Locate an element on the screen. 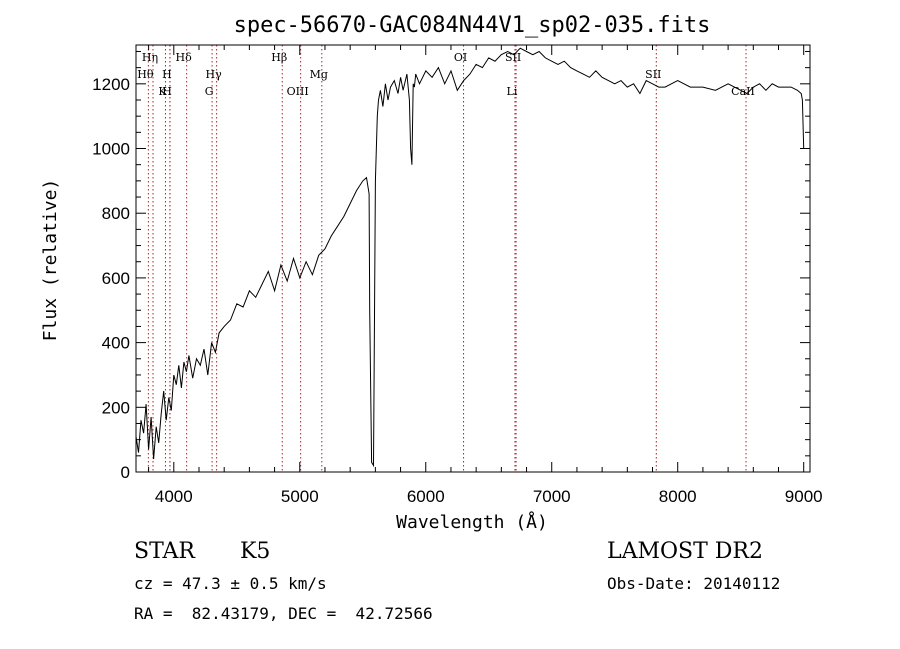 Image resolution: width=900 pixels, height=649 pixels. chart-title: spec-56670-GAC084N44V1_sp02-035.fits is located at coordinates (472, 25).